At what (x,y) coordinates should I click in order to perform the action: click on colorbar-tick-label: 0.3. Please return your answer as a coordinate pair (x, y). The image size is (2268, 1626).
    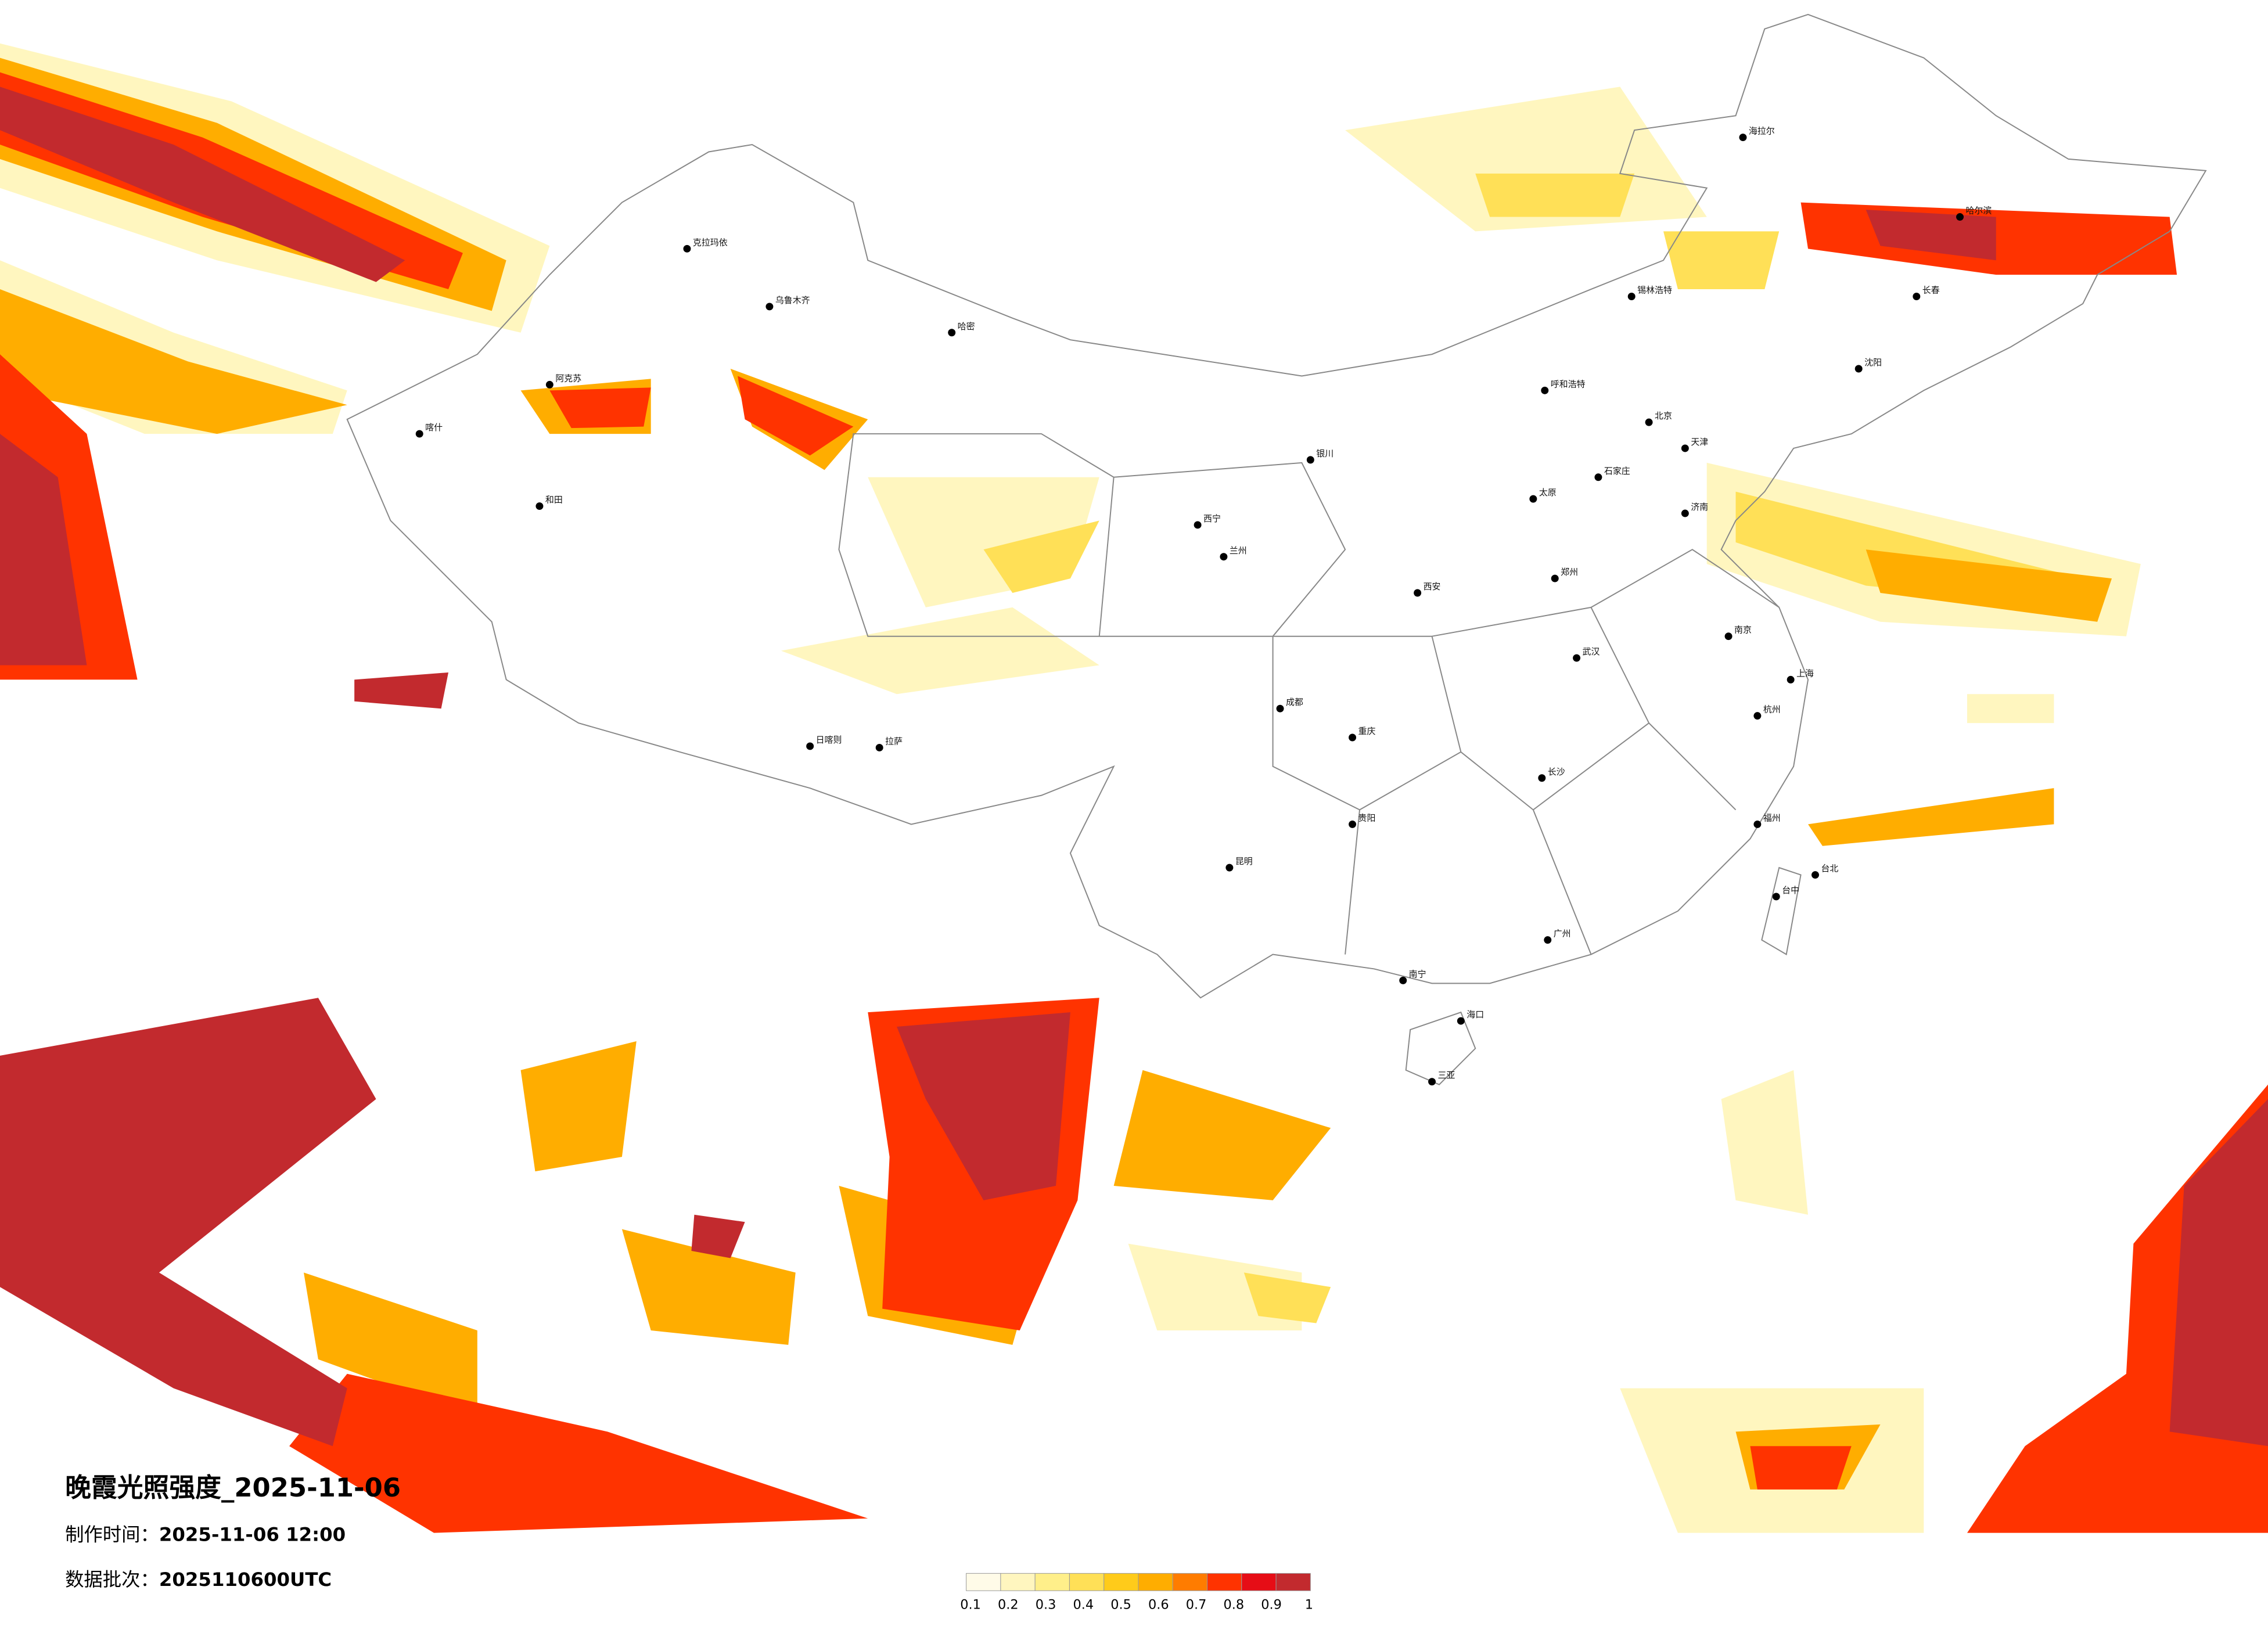
    Looking at the image, I should click on (1046, 1606).